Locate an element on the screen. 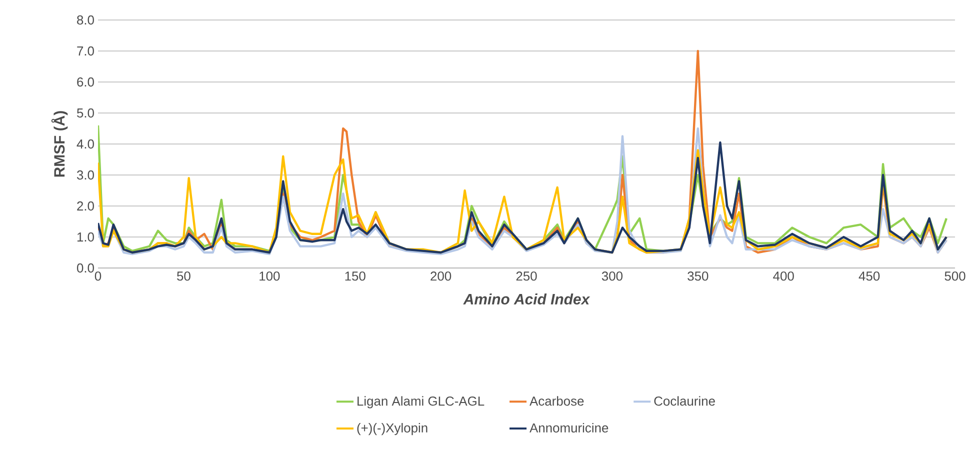 The image size is (976, 464). legend-label: Annomuricine is located at coordinates (569, 427).